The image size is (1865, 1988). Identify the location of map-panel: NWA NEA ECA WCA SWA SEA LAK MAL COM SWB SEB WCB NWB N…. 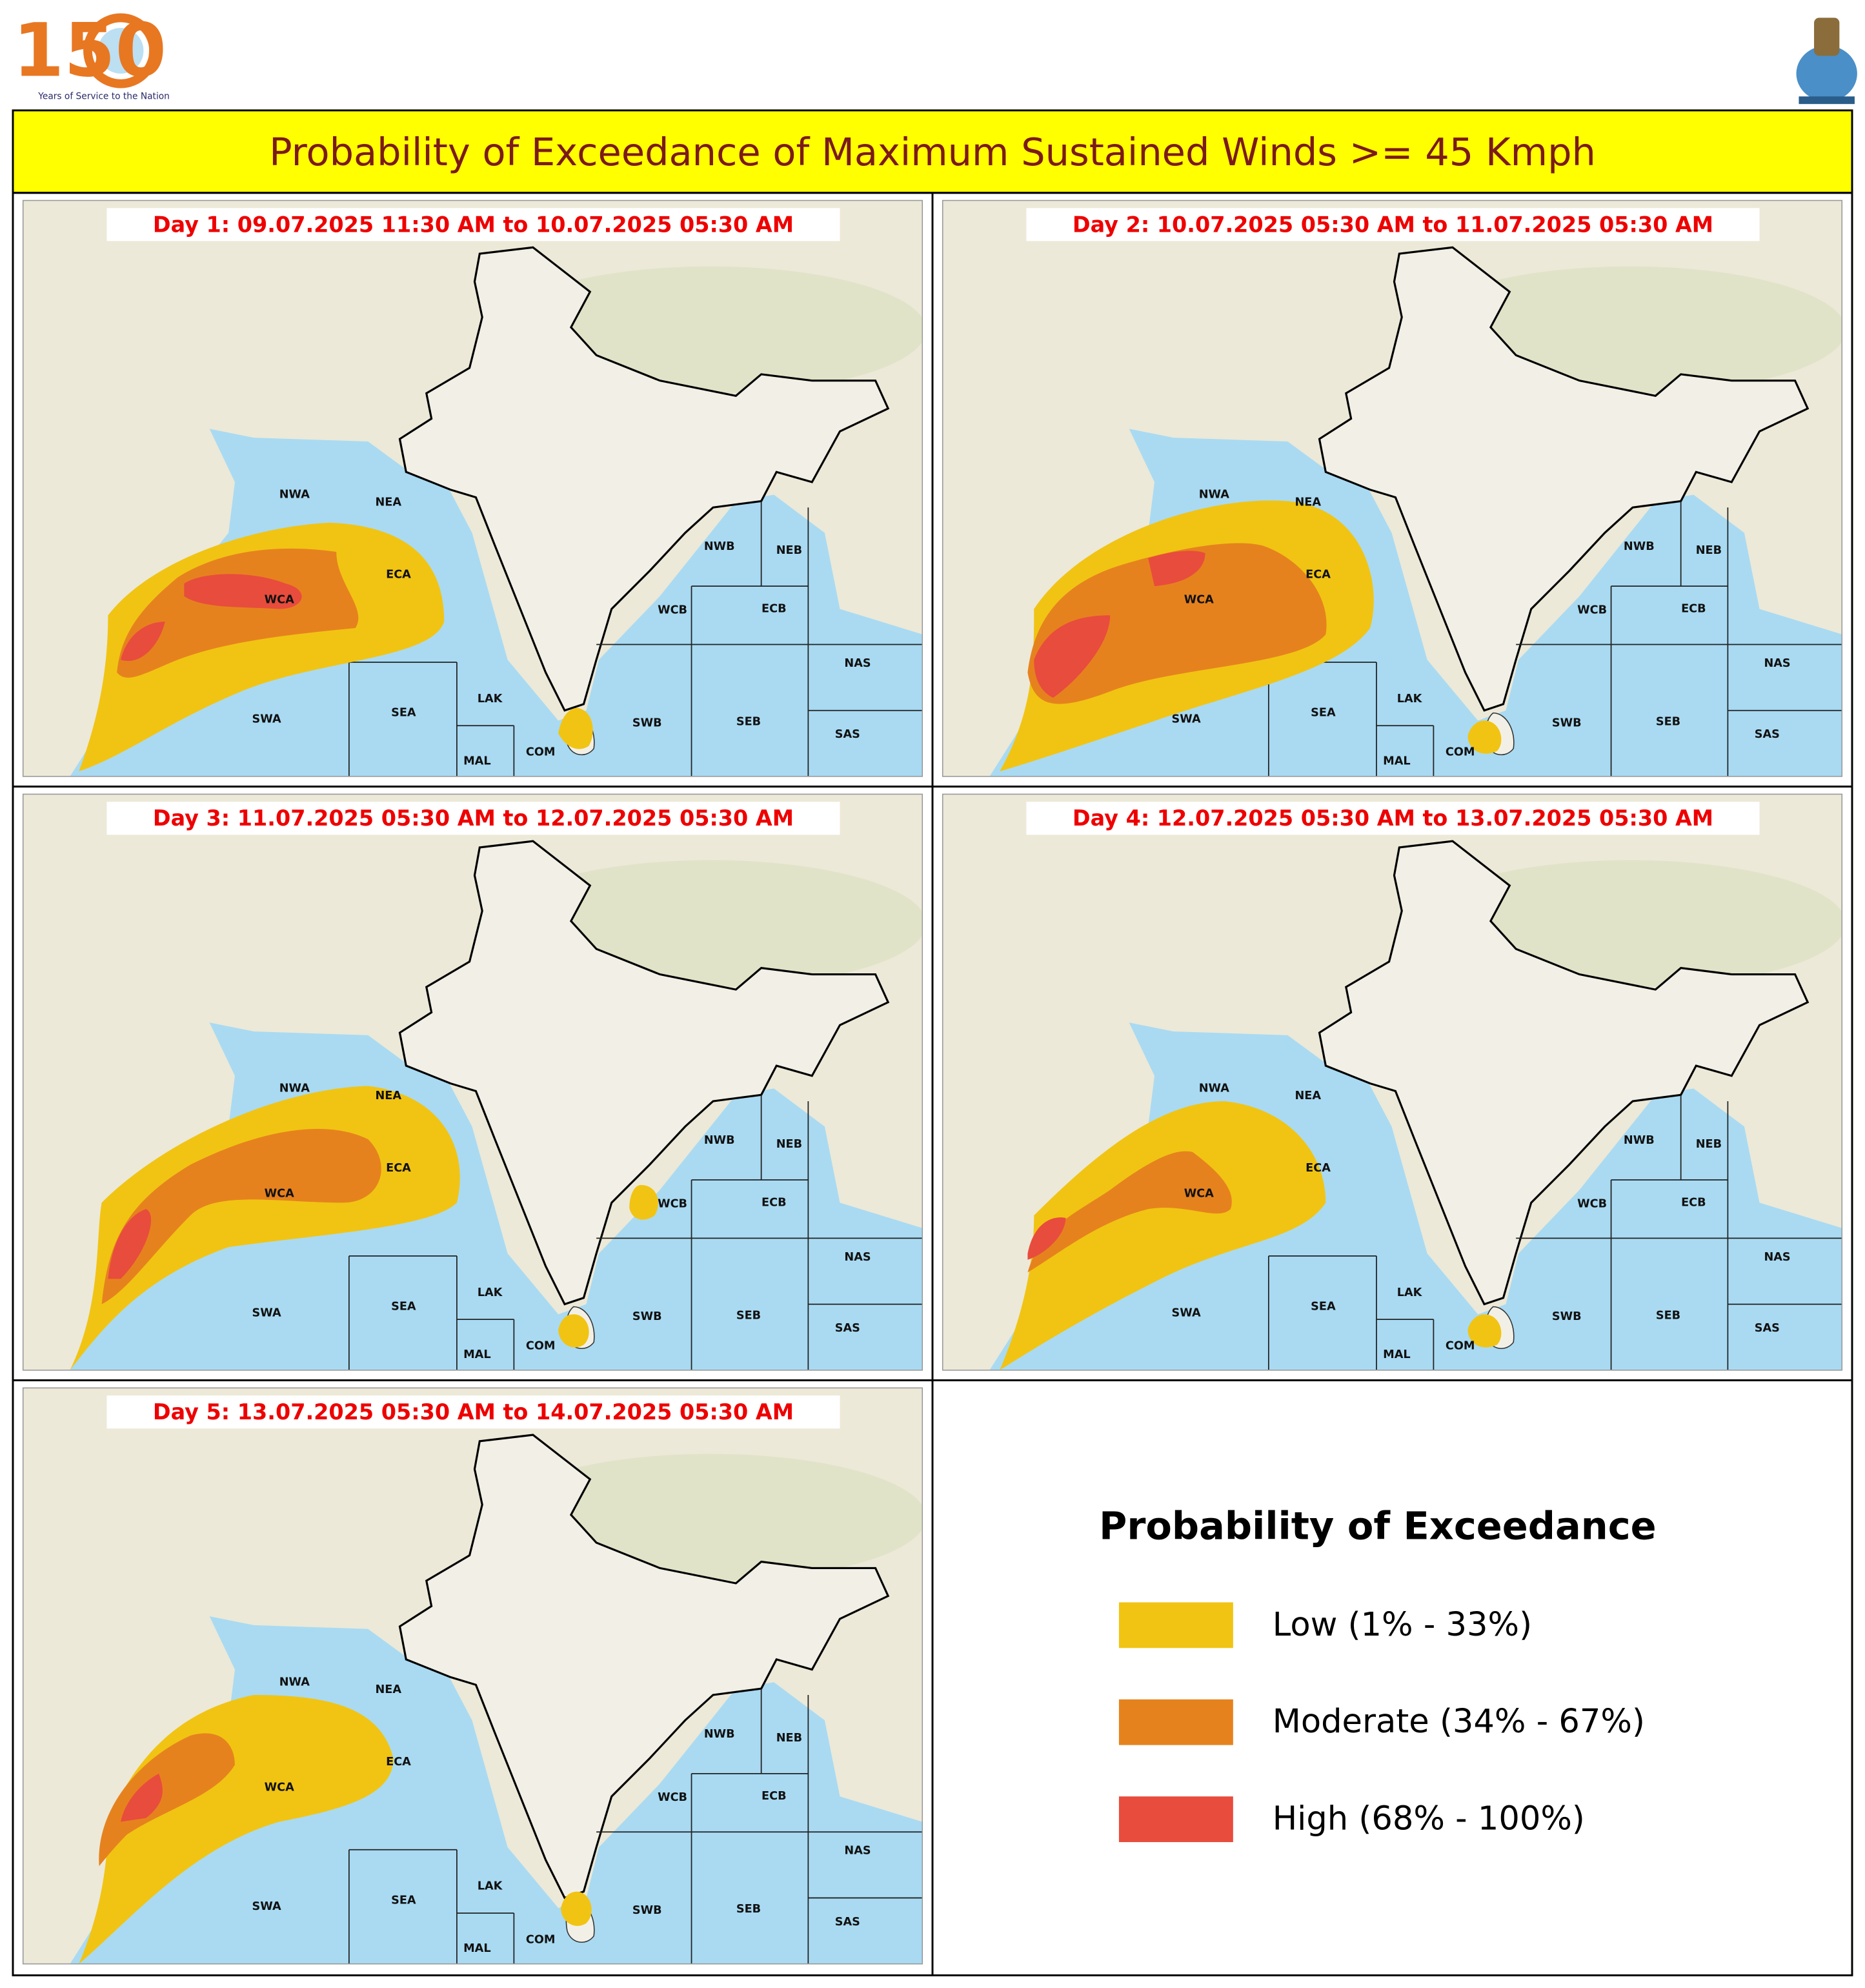
(472, 1082).